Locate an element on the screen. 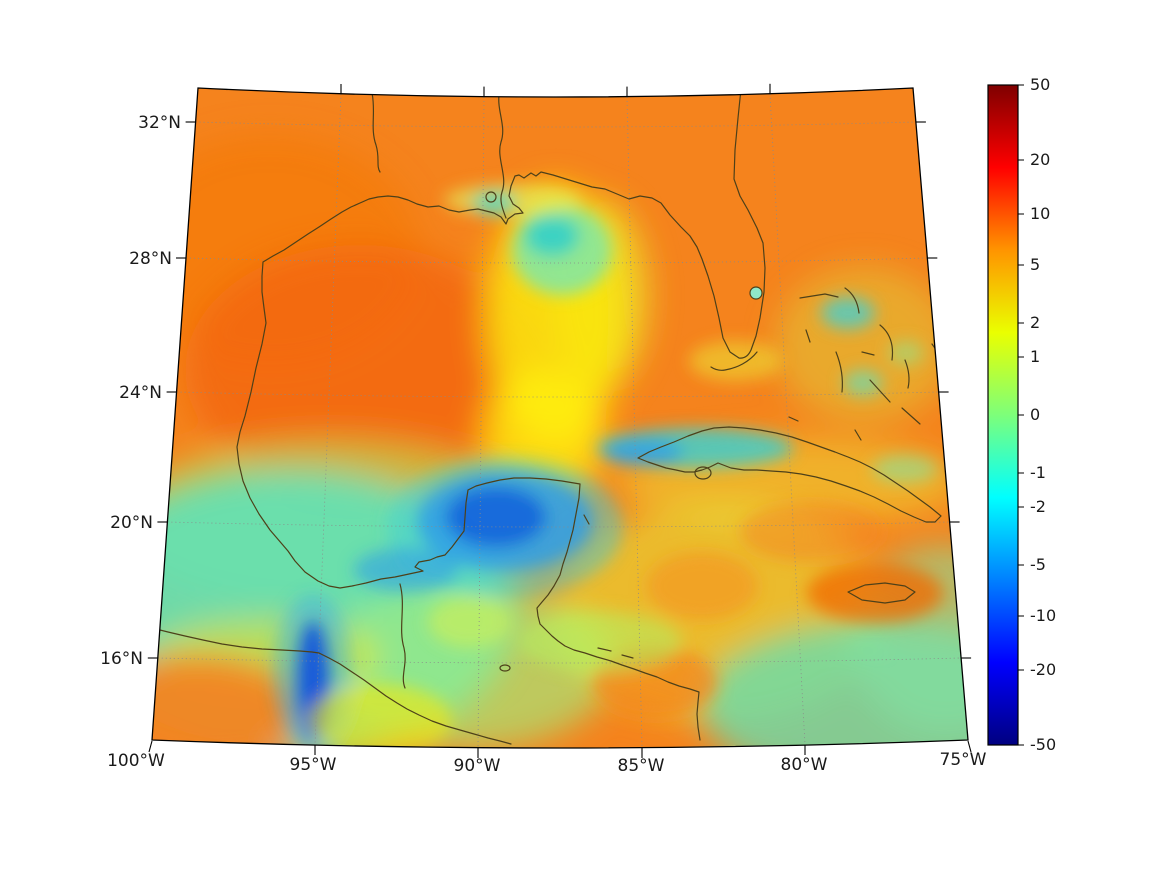 Image resolution: width=1167 pixels, height=875 pixels. cb-label-50: 50 is located at coordinates (1040, 84).